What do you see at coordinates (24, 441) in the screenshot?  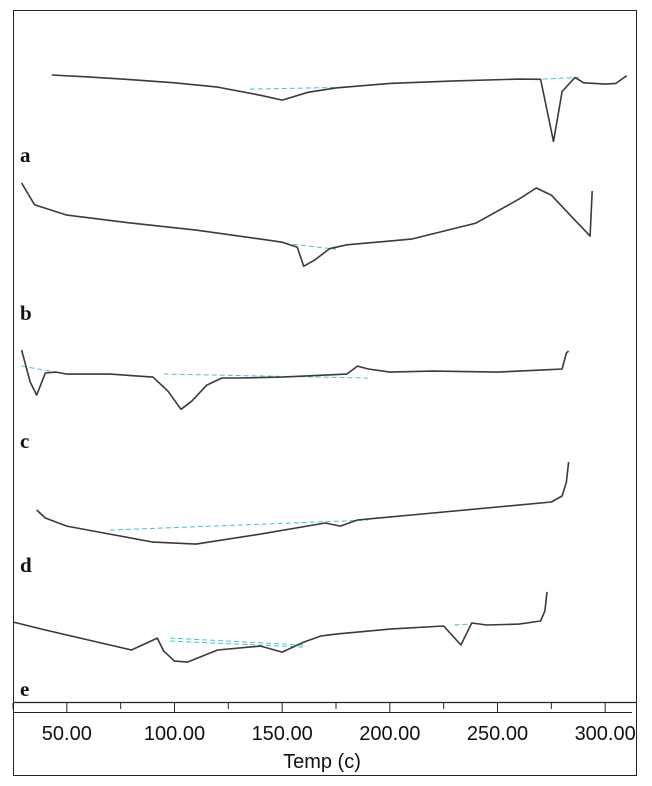 I see `panel-label-c: c` at bounding box center [24, 441].